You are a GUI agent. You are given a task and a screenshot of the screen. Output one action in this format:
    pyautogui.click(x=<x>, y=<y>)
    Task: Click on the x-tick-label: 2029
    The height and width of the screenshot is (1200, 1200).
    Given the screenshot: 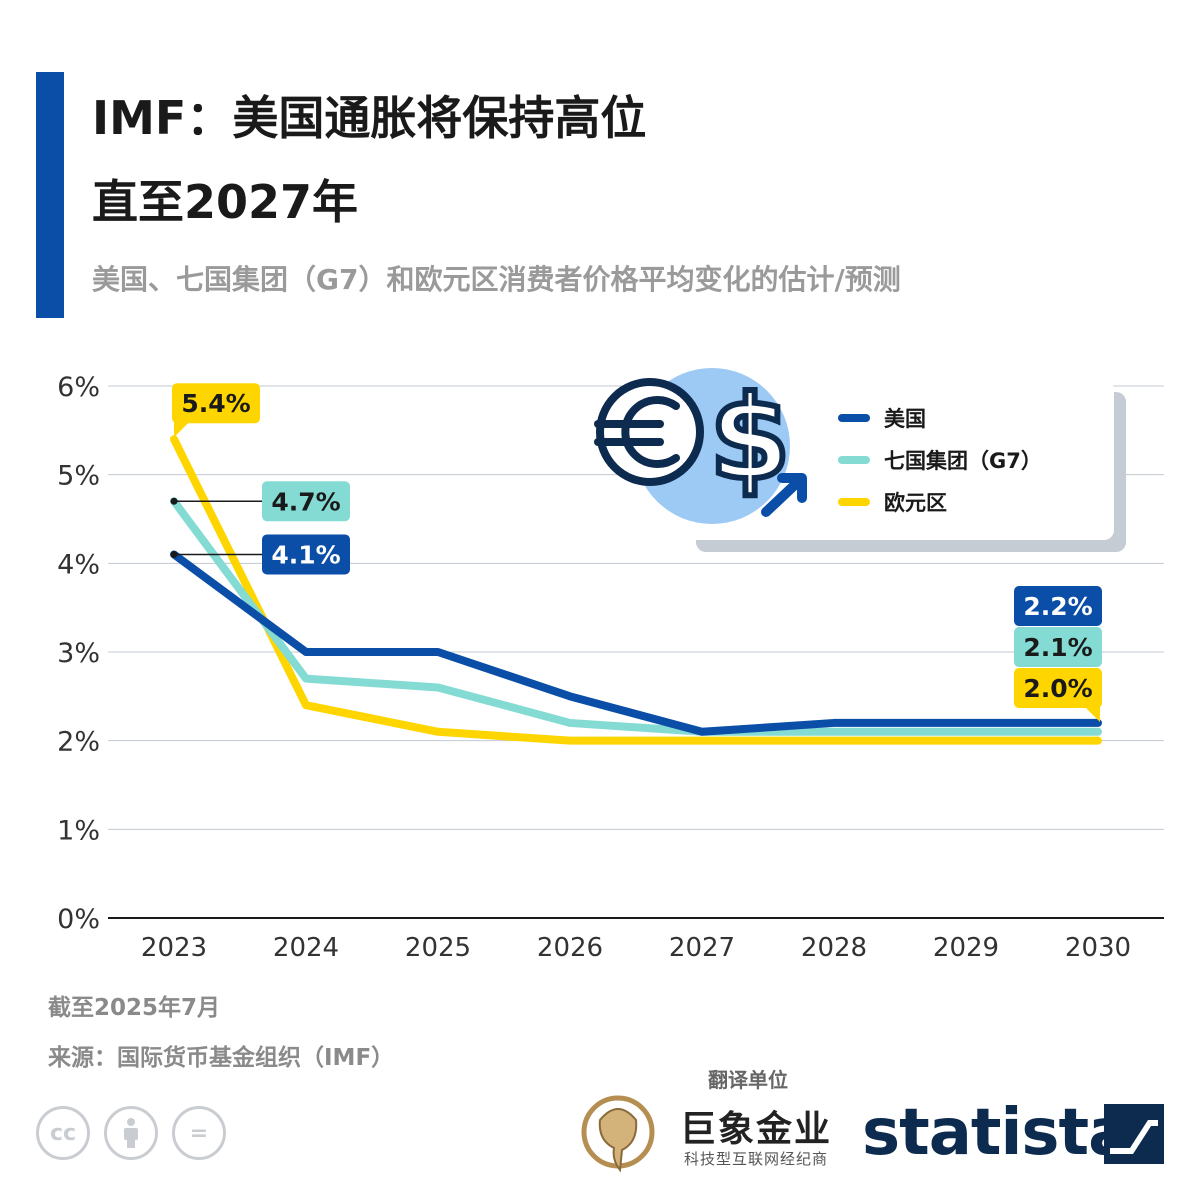 What is the action you would take?
    pyautogui.click(x=966, y=948)
    